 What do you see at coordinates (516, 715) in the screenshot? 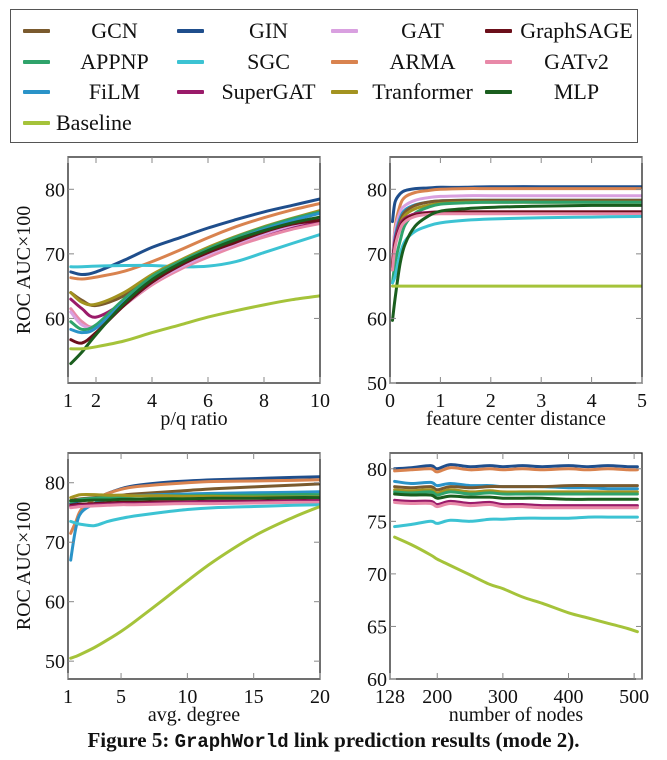
I see `x-axis-label: number of nodes` at bounding box center [516, 715].